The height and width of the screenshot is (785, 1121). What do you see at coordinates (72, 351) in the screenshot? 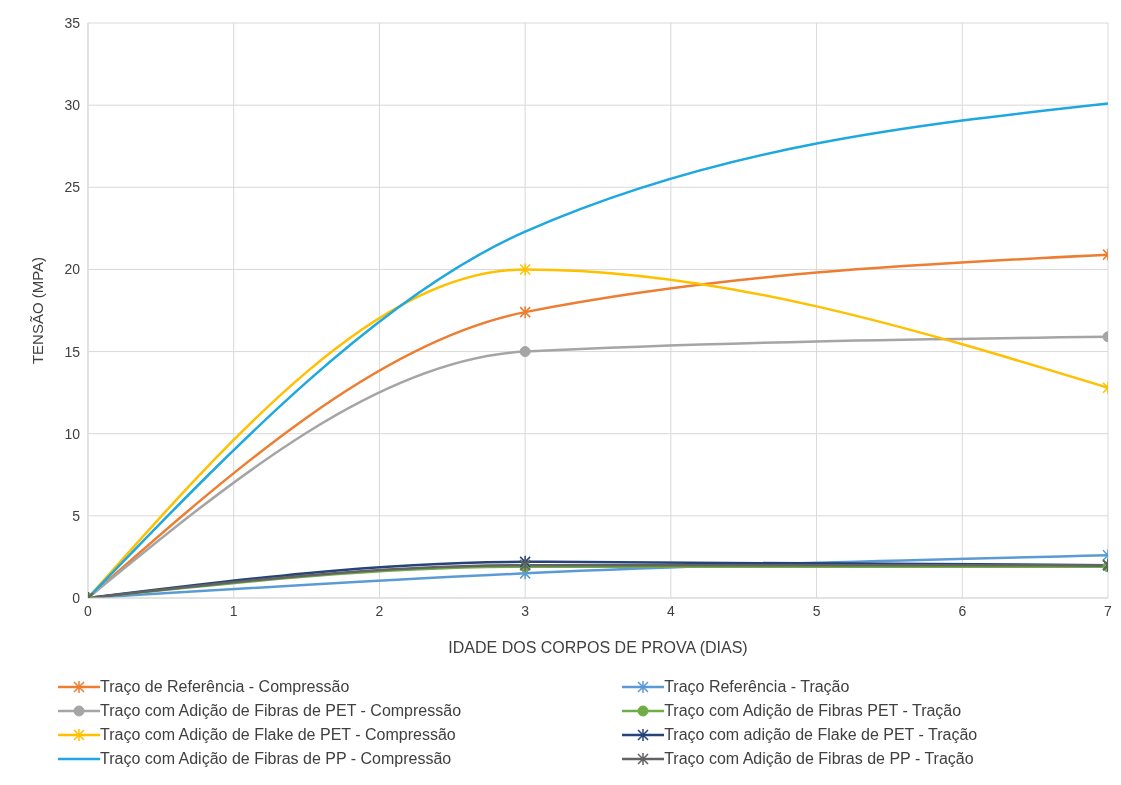
I see `y-tick-label: 15` at bounding box center [72, 351].